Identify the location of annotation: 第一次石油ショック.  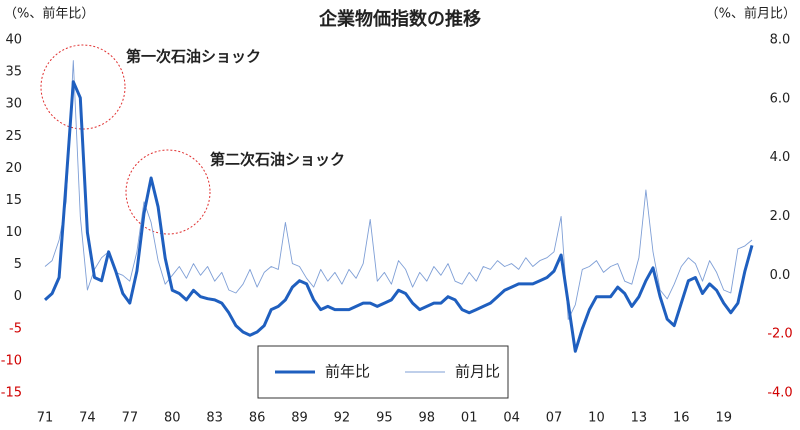
(193, 57).